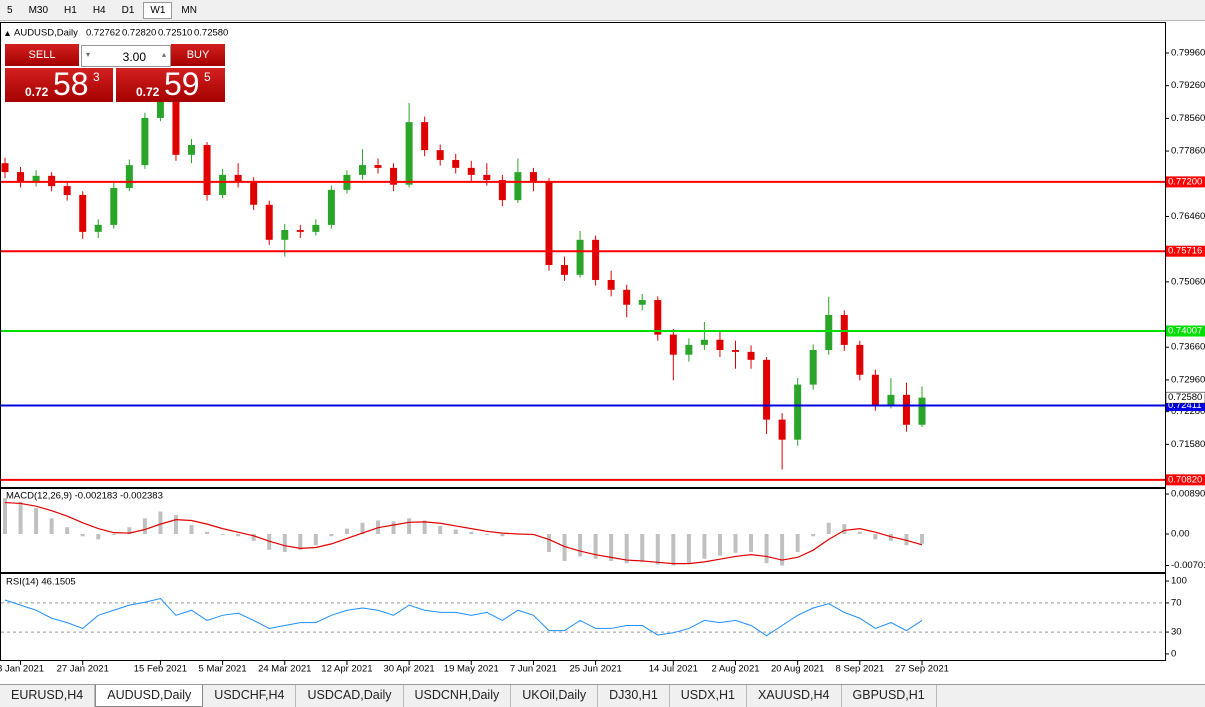  I want to click on volume-input: ▾ 3.00 ▴, so click(126, 56).